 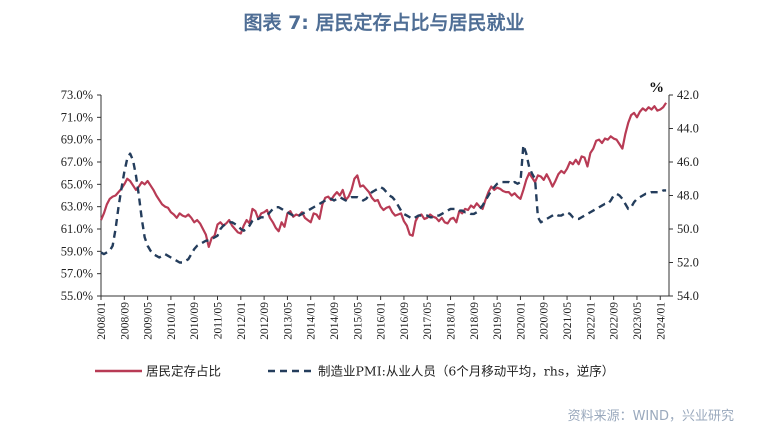 What do you see at coordinates (102, 321) in the screenshot?
I see `x-tick-label: 2008/01` at bounding box center [102, 321].